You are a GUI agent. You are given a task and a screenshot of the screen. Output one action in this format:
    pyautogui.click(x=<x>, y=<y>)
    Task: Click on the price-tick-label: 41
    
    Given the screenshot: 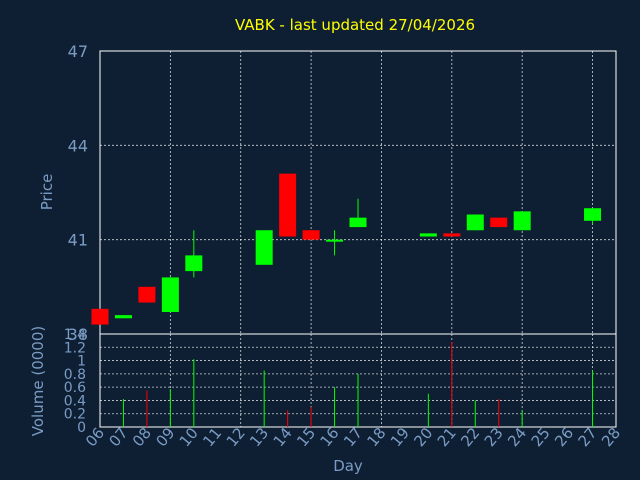 What is the action you would take?
    pyautogui.click(x=78, y=240)
    